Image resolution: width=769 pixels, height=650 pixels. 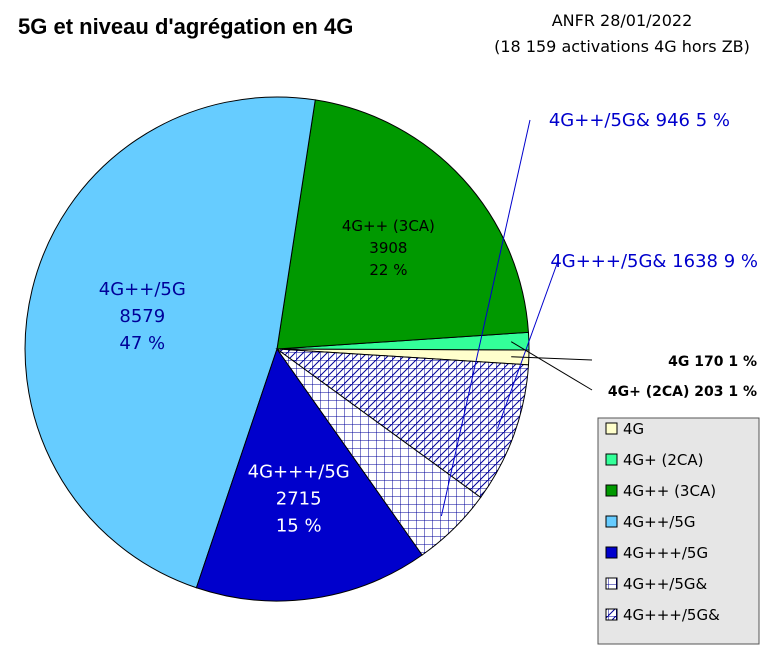 What do you see at coordinates (402, 423) in the screenshot?
I see `pie-slice-4g-5g-` at bounding box center [402, 423].